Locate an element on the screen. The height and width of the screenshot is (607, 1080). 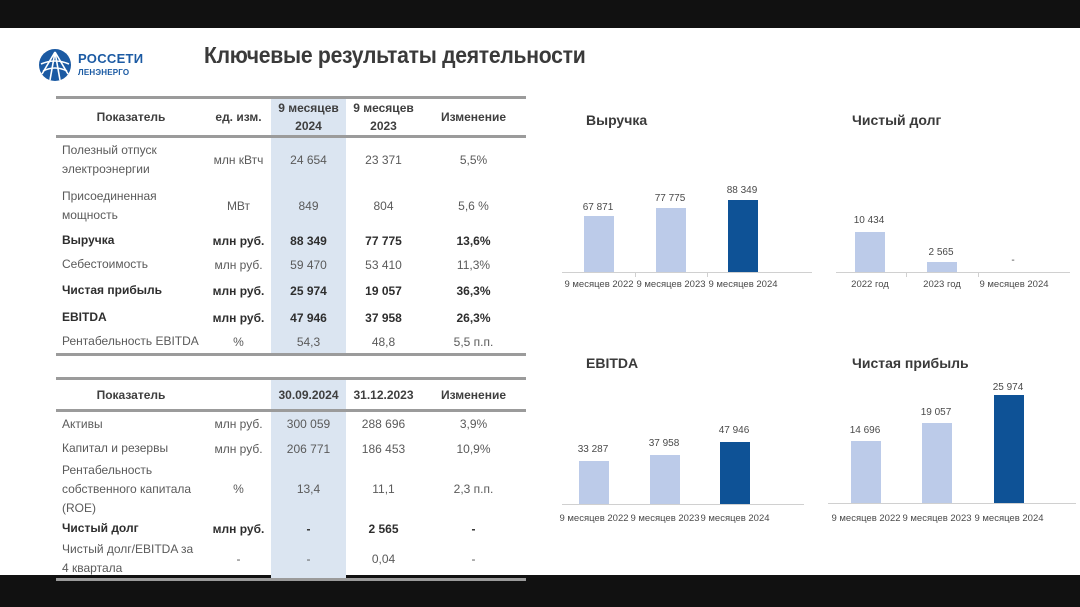
row-name: Чистый долг is located at coordinates (100, 528).